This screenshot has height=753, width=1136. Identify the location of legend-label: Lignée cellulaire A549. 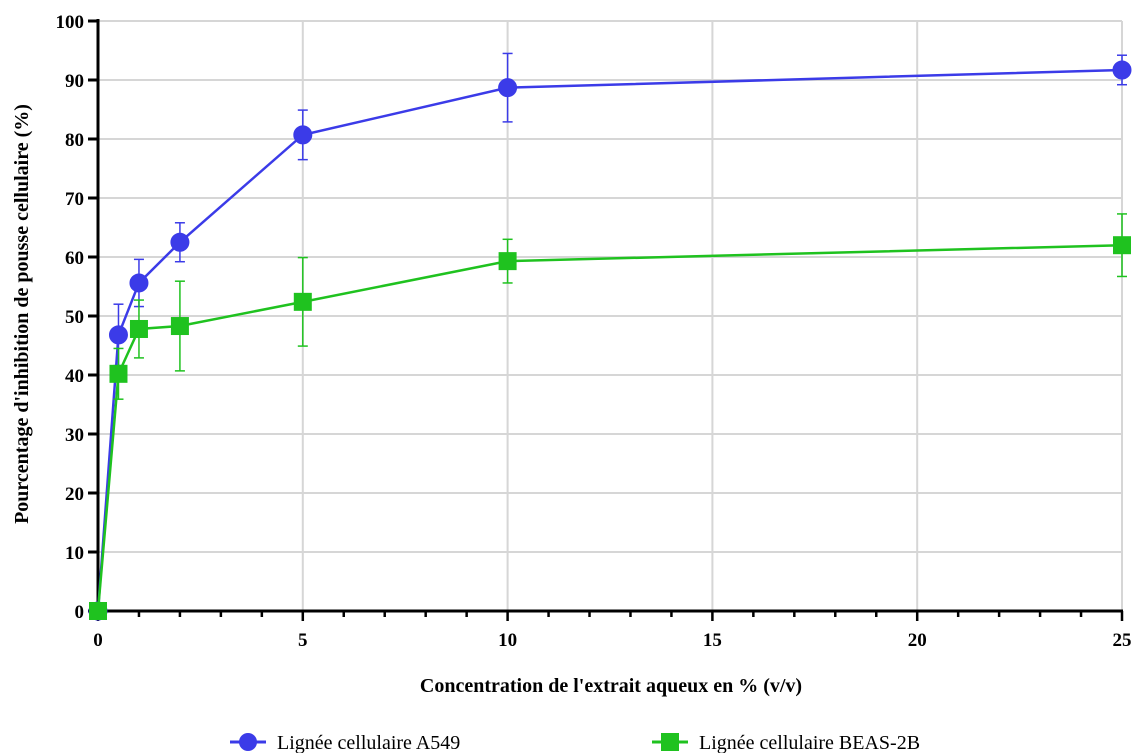
(368, 742).